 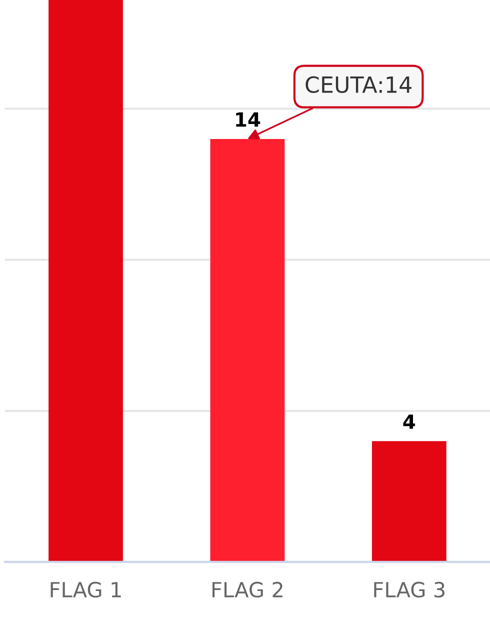 I want to click on x-tick-label: FLAG 3, so click(x=409, y=590).